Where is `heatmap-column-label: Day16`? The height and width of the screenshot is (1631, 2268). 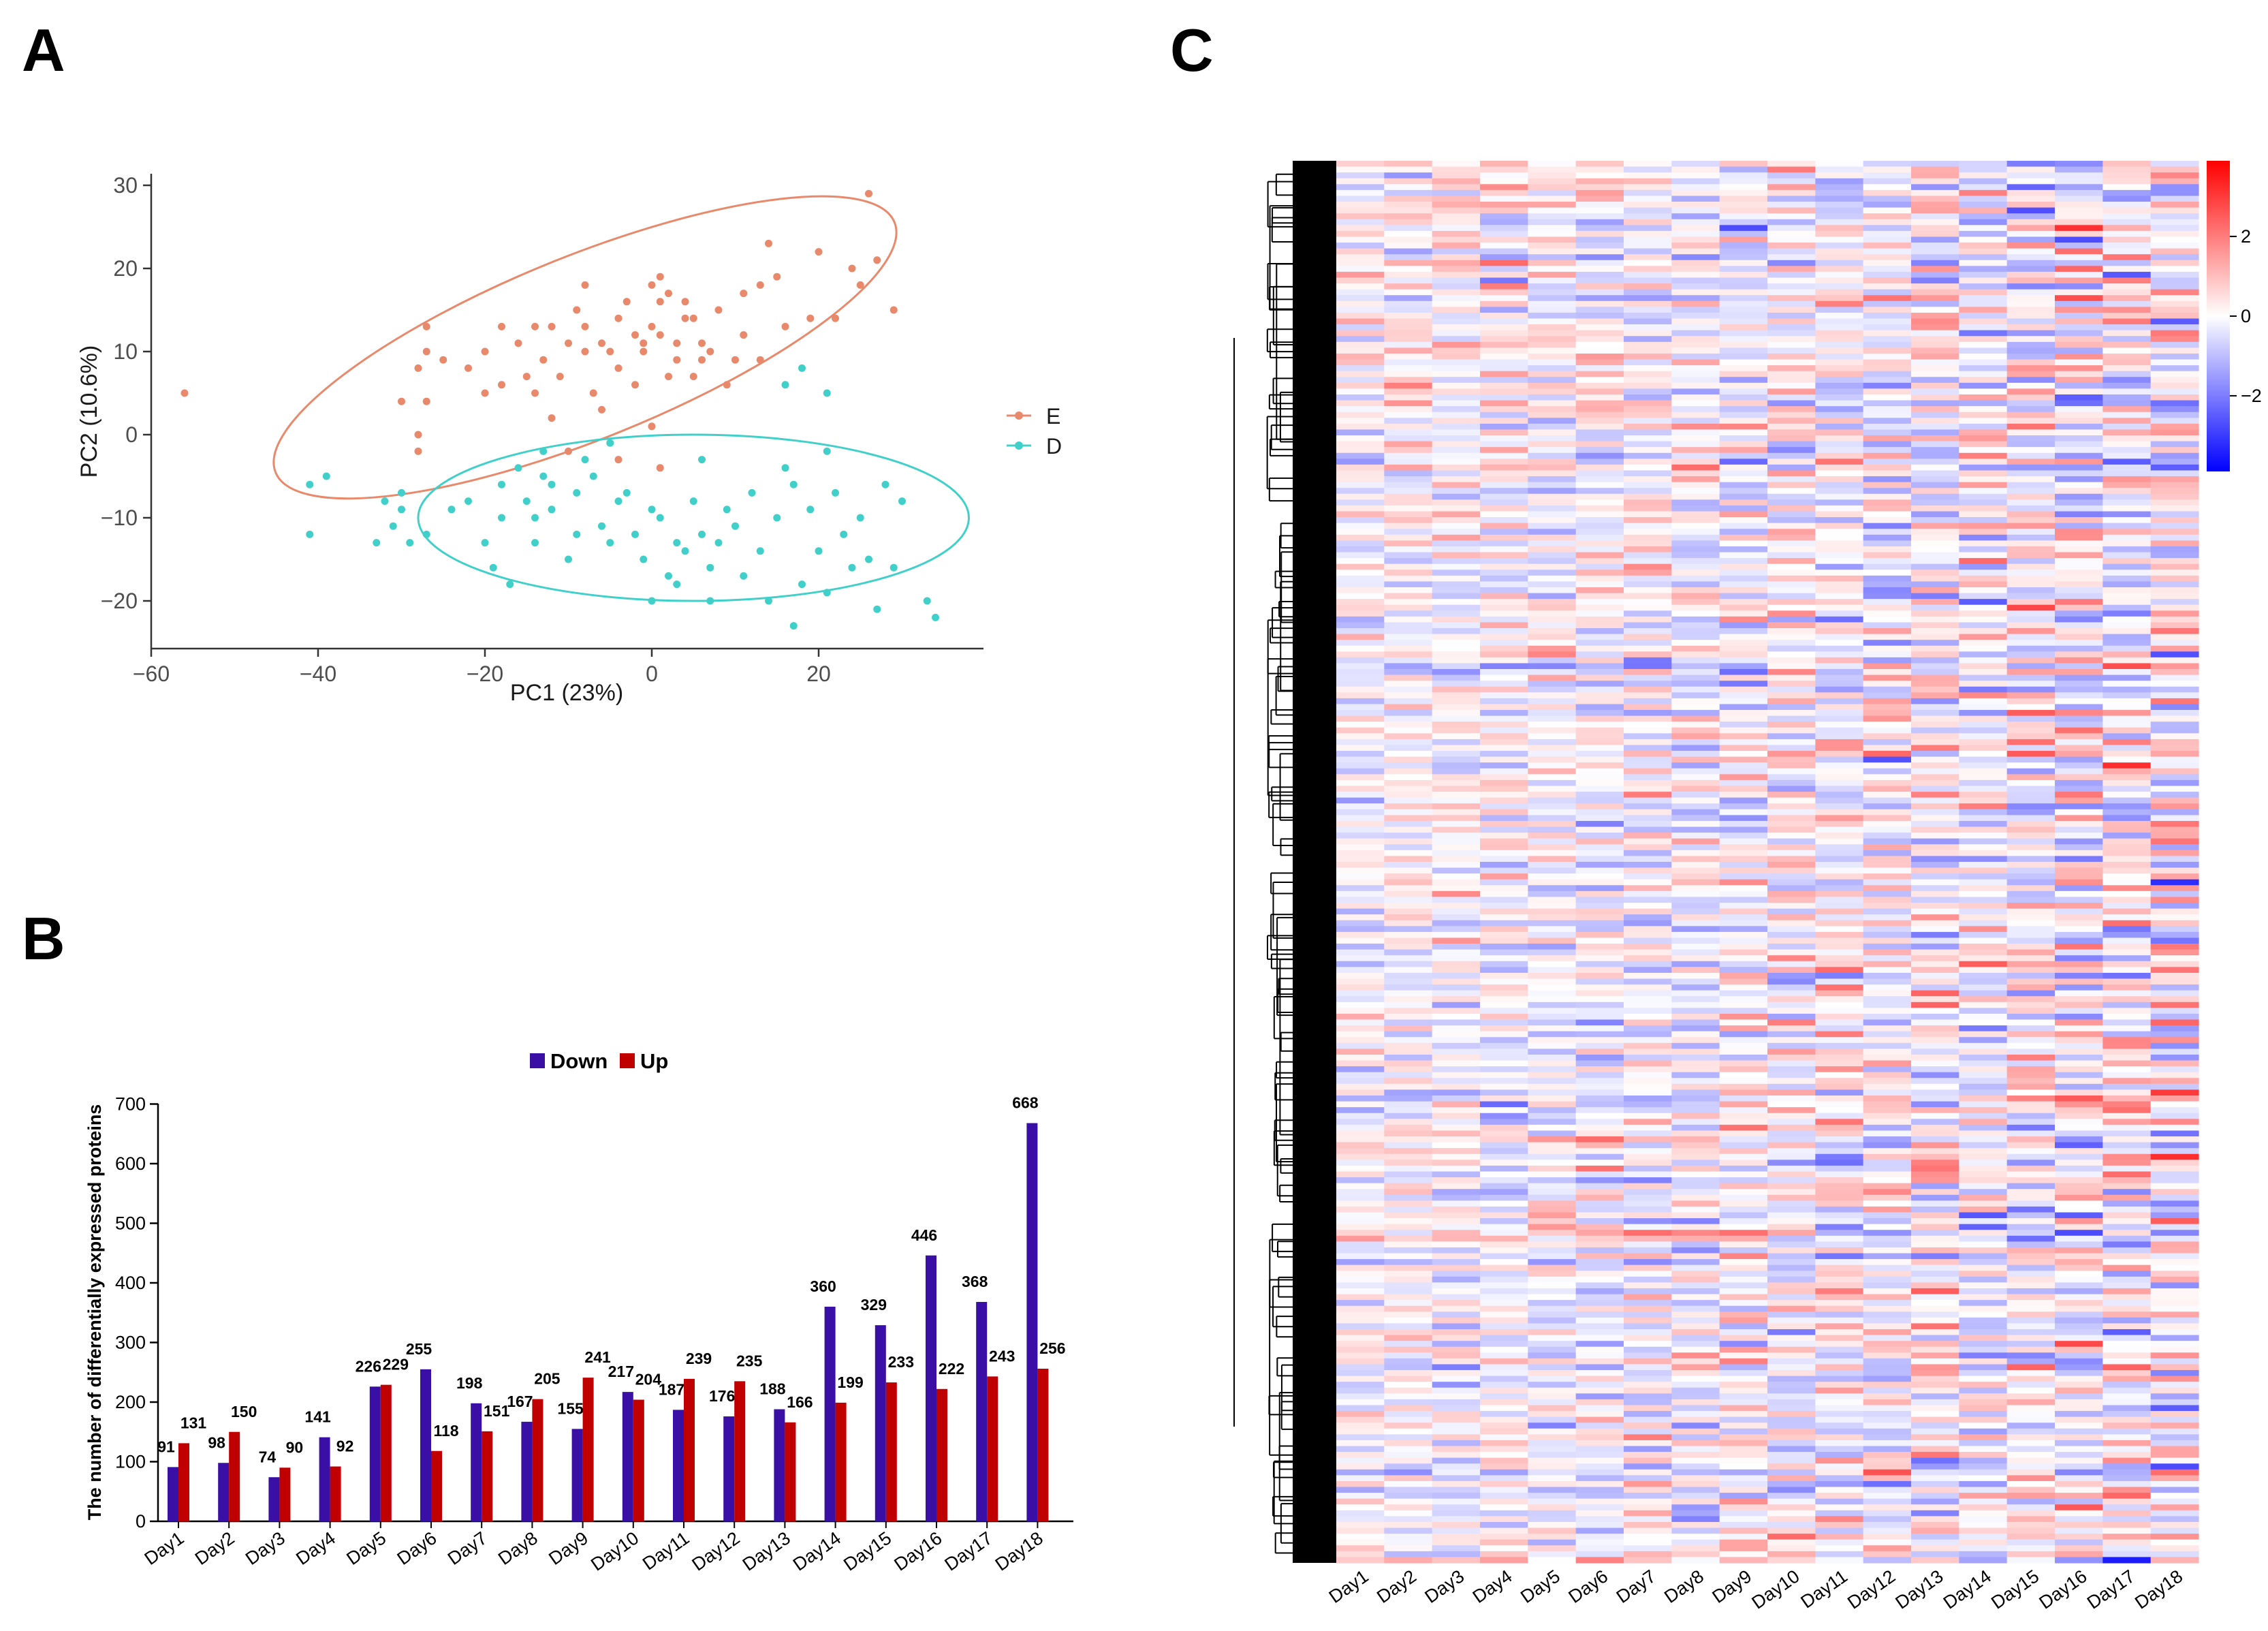 heatmap-column-label: Day16 is located at coordinates (2062, 1589).